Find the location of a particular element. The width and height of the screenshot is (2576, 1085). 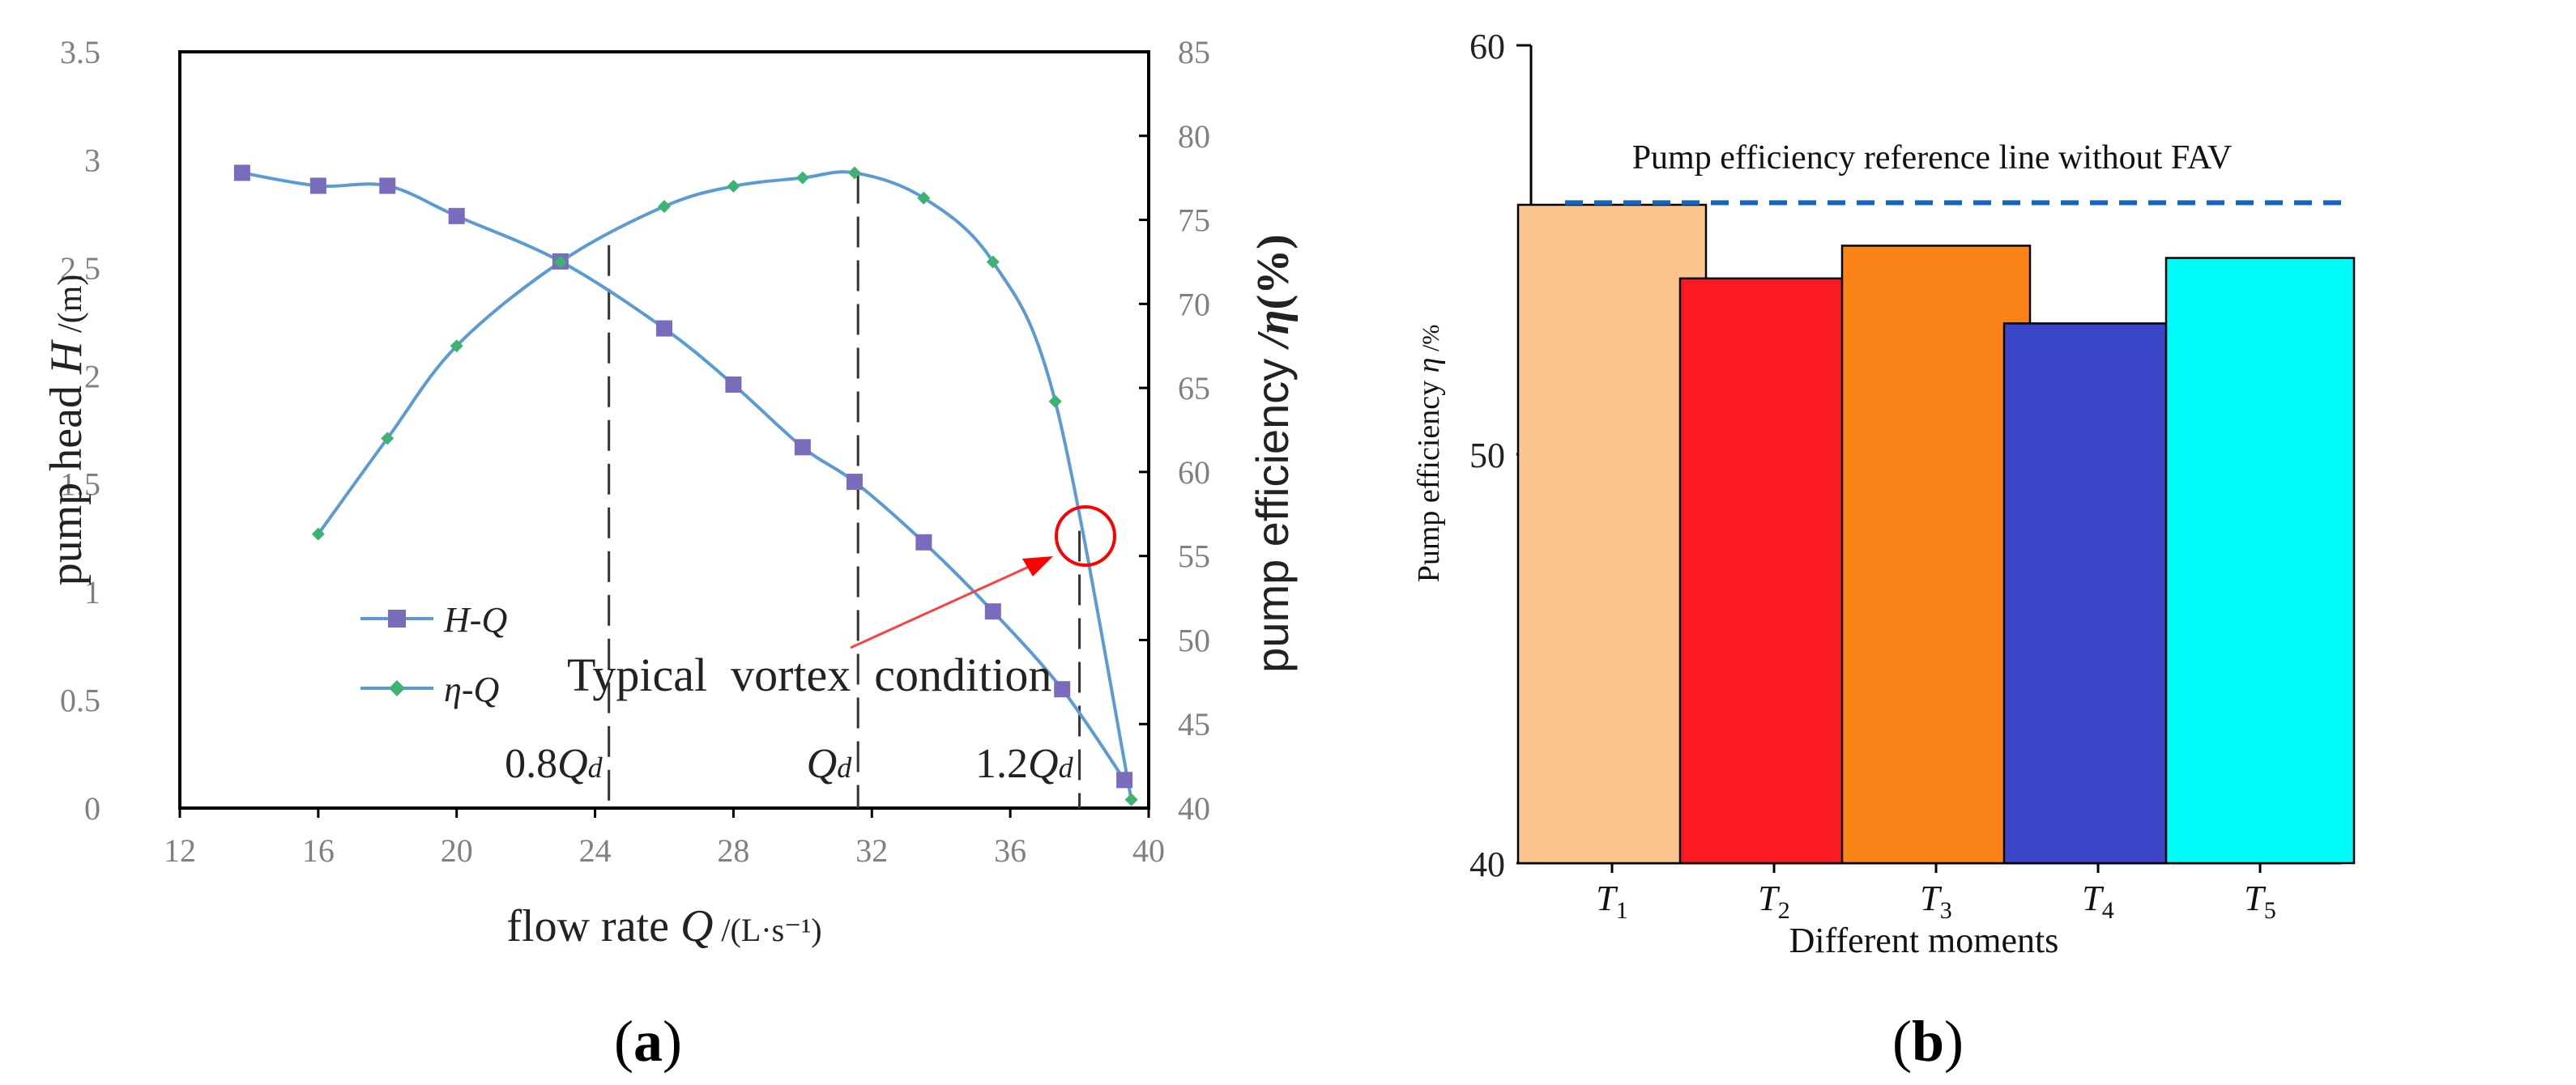

x-title-text: flow rate is located at coordinates (588, 926).